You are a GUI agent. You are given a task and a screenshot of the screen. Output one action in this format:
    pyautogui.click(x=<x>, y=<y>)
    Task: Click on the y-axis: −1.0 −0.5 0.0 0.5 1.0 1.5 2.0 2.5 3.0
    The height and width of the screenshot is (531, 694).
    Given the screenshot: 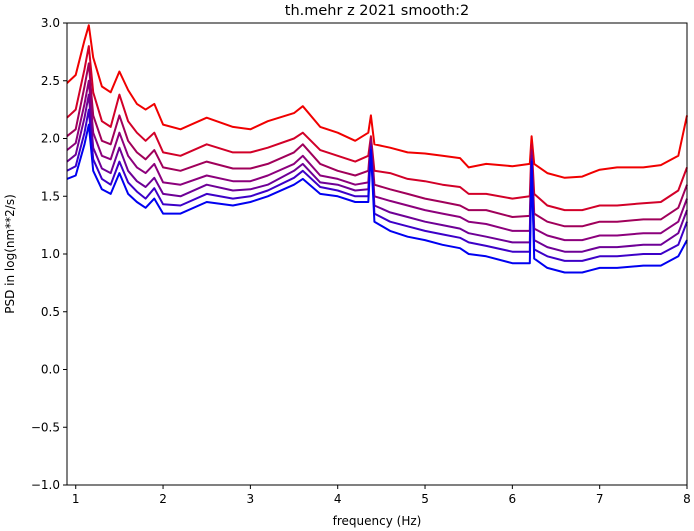 What is the action you would take?
    pyautogui.click(x=49, y=254)
    